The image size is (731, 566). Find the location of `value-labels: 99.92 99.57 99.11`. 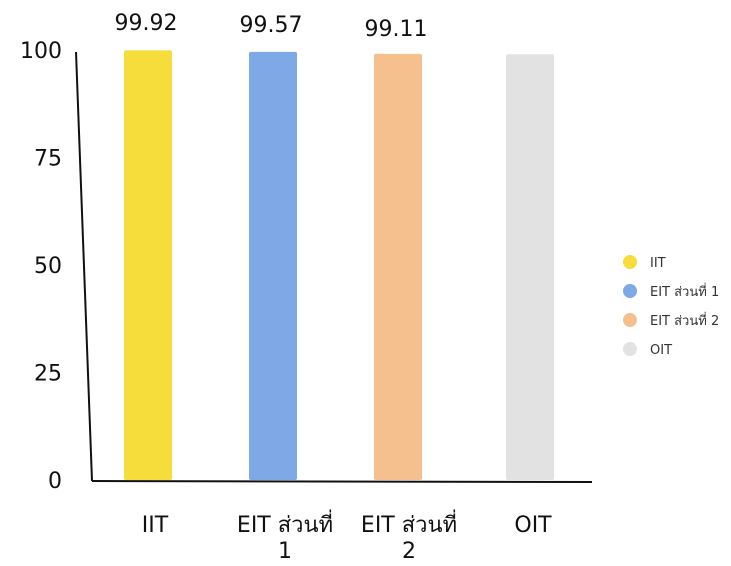

value-labels: 99.92 99.57 99.11 is located at coordinates (271, 26).